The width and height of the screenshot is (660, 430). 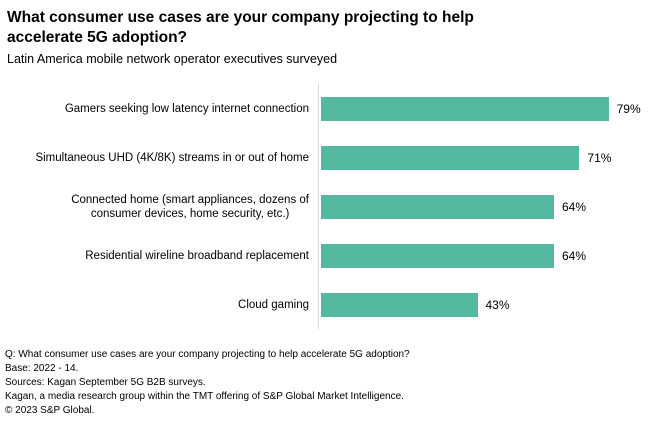 I want to click on footnote-copyright: © 2023 S&P Global., so click(x=50, y=410).